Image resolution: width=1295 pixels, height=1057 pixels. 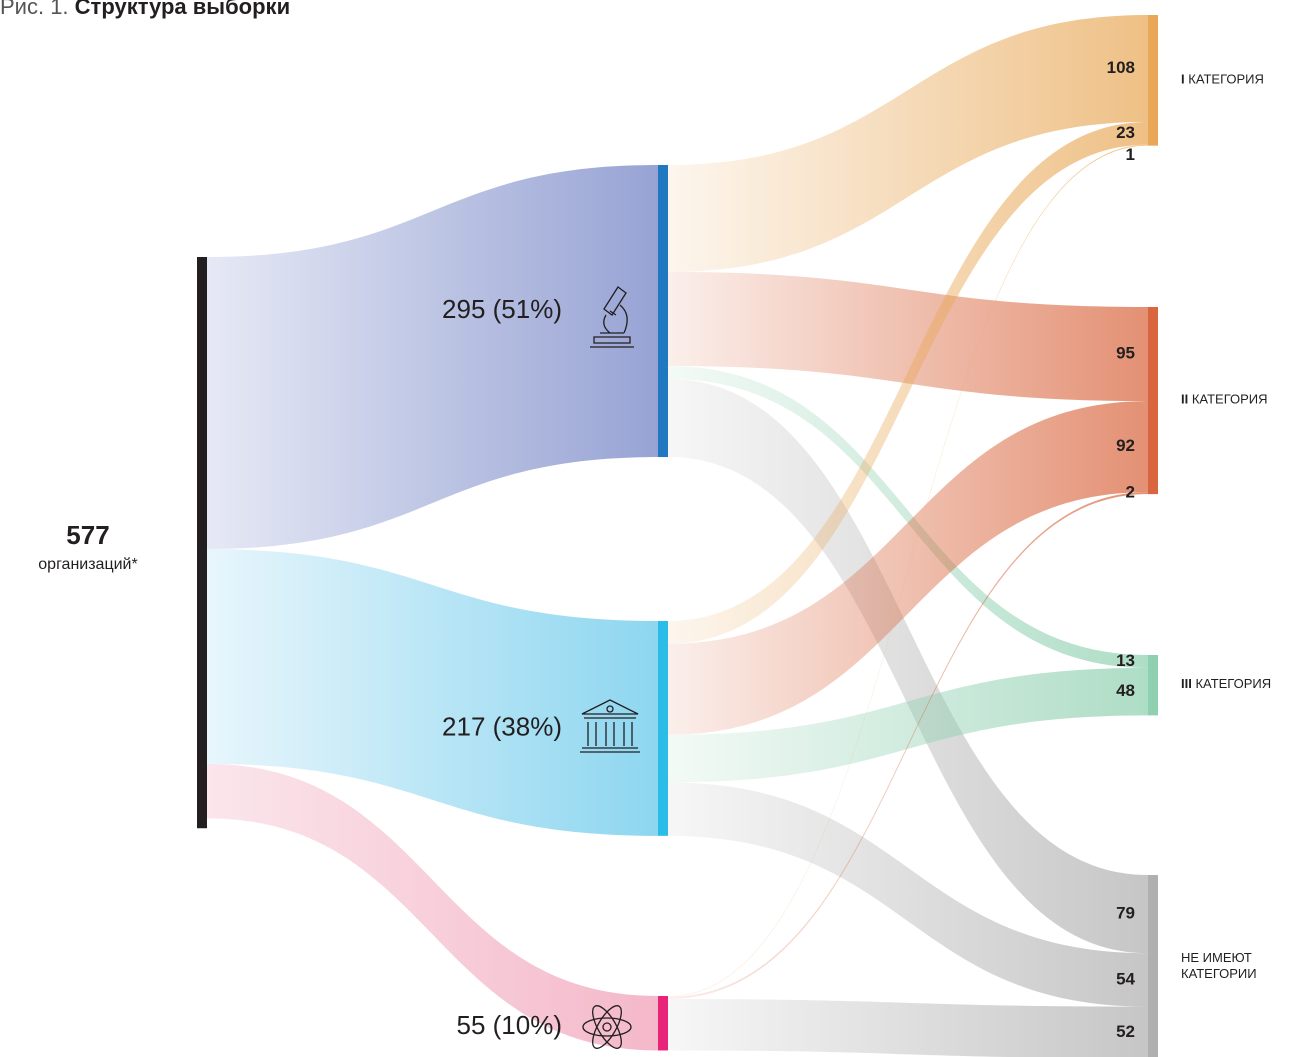 I want to click on flow-value: 23, so click(x=1125, y=132).